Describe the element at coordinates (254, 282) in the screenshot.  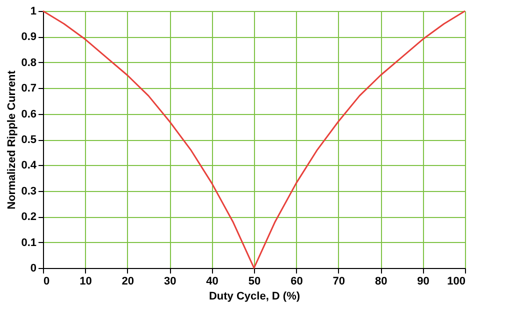
I see `x-tick-label: 50` at that location.